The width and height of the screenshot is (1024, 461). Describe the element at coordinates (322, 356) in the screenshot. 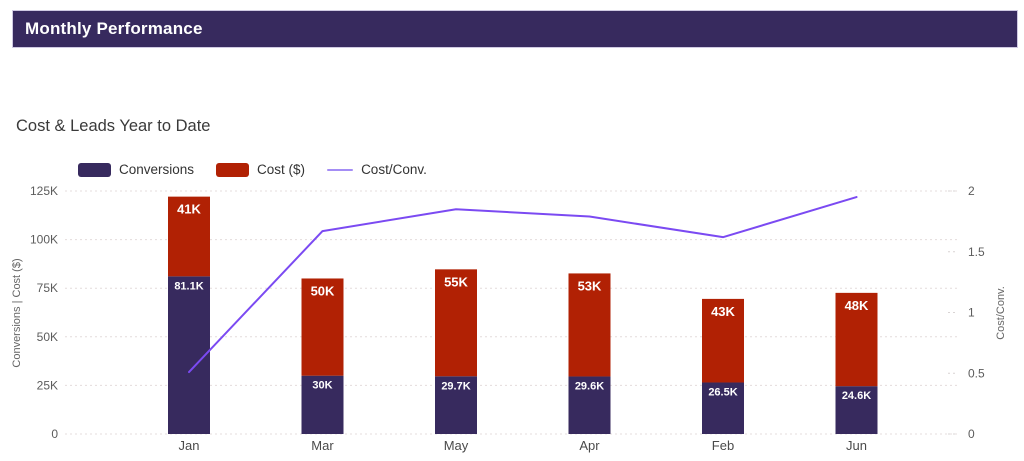

I see `bar-mar: 50K 30K` at that location.